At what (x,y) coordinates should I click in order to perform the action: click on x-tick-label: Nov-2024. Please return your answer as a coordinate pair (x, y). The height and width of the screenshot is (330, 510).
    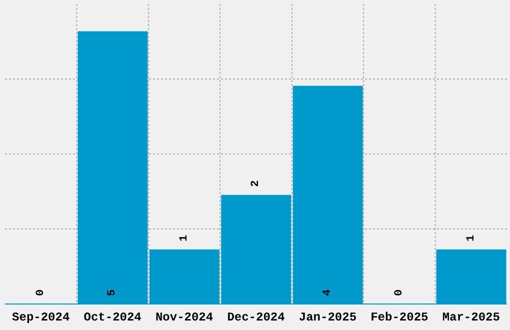
    Looking at the image, I should click on (184, 317).